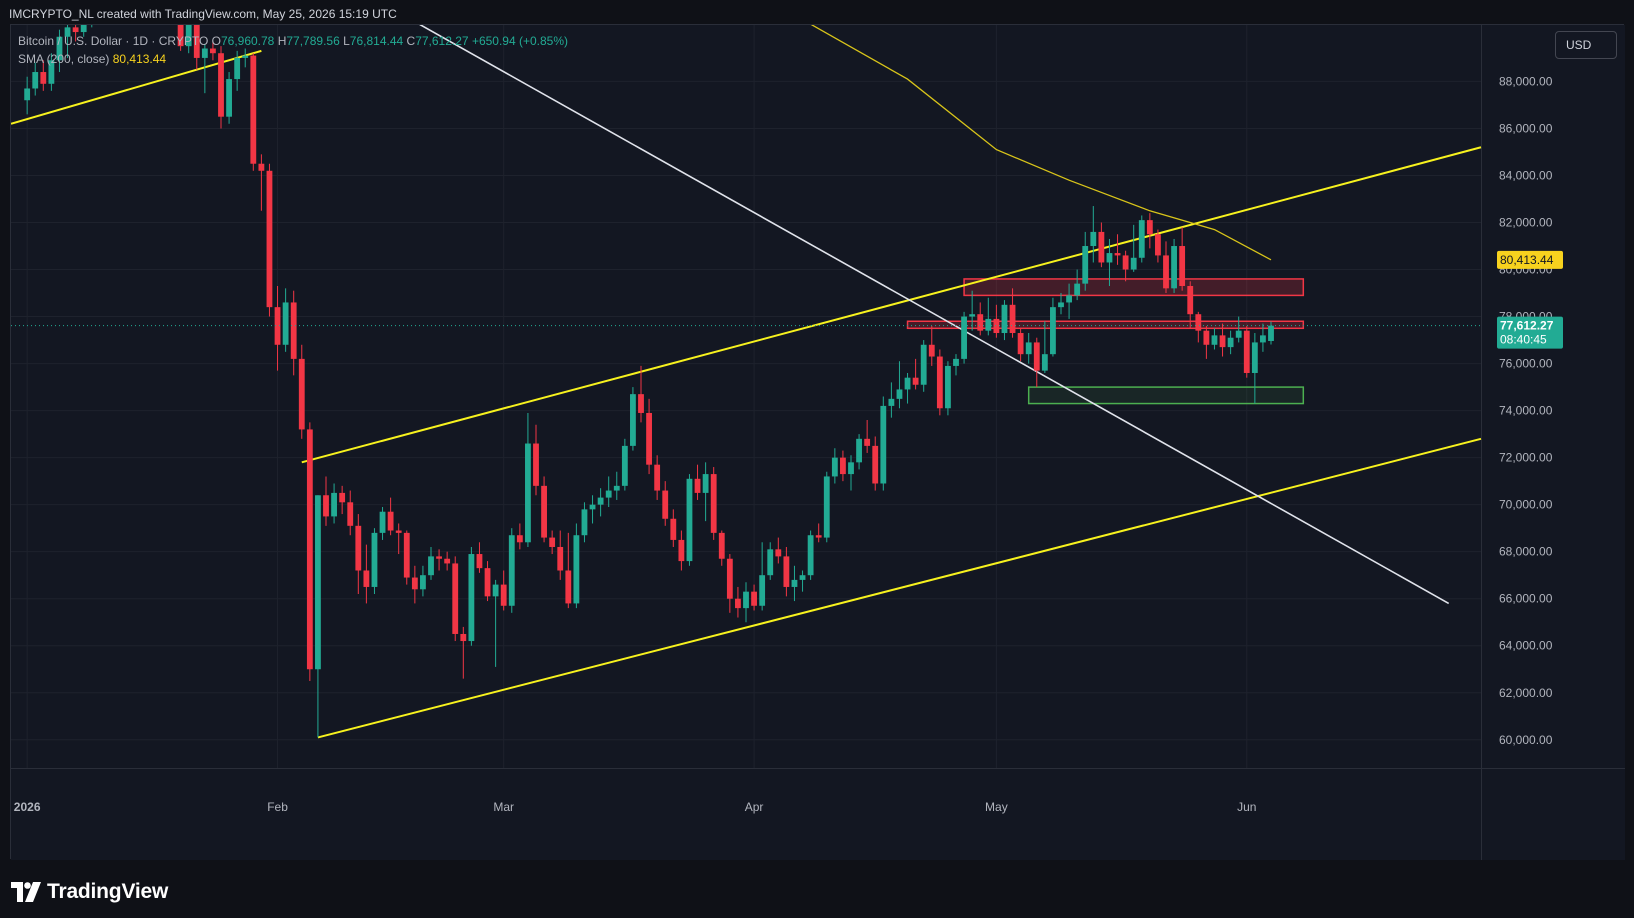  Describe the element at coordinates (92, 59) in the screenshot. I see `sma-legend: SMA (200, close) 80,413.44` at that location.